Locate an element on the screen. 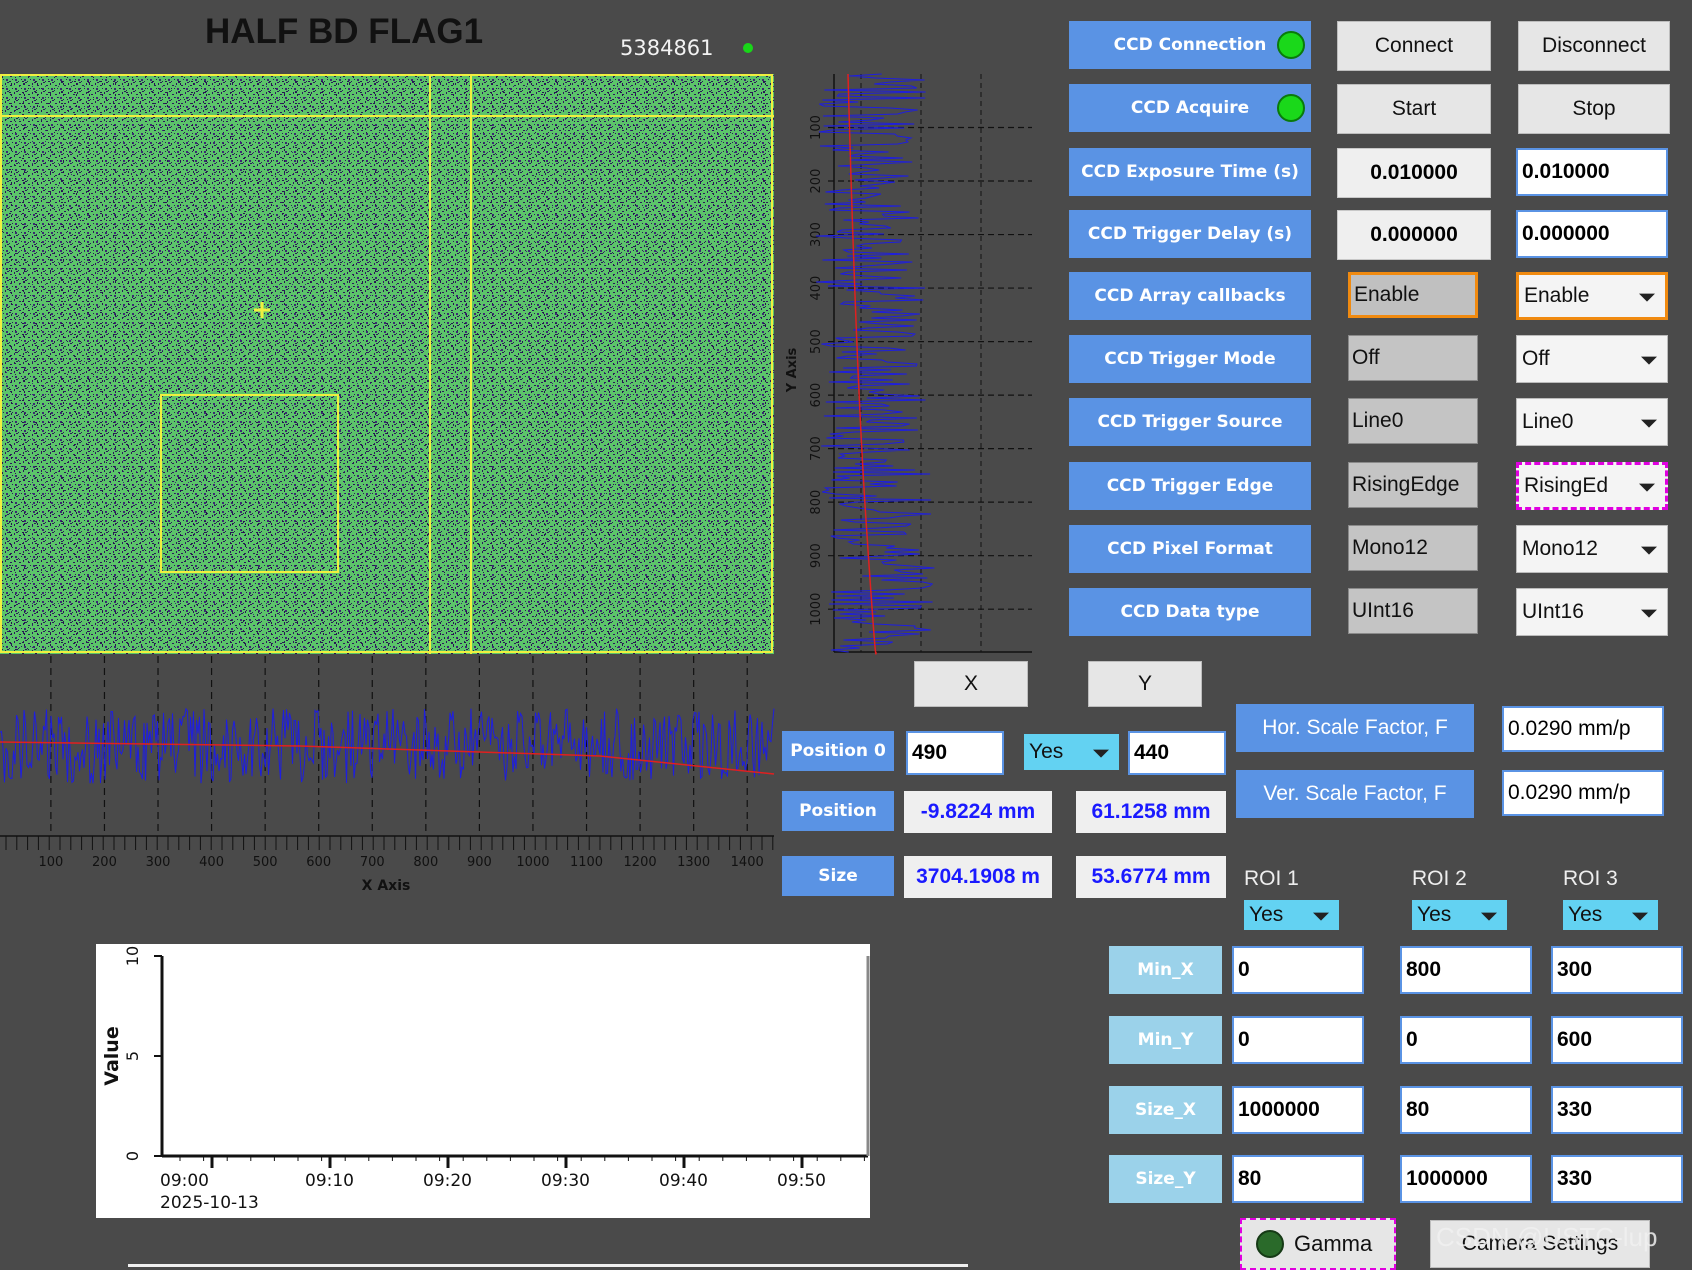  position-x-value: -9.8224 mm is located at coordinates (978, 812).